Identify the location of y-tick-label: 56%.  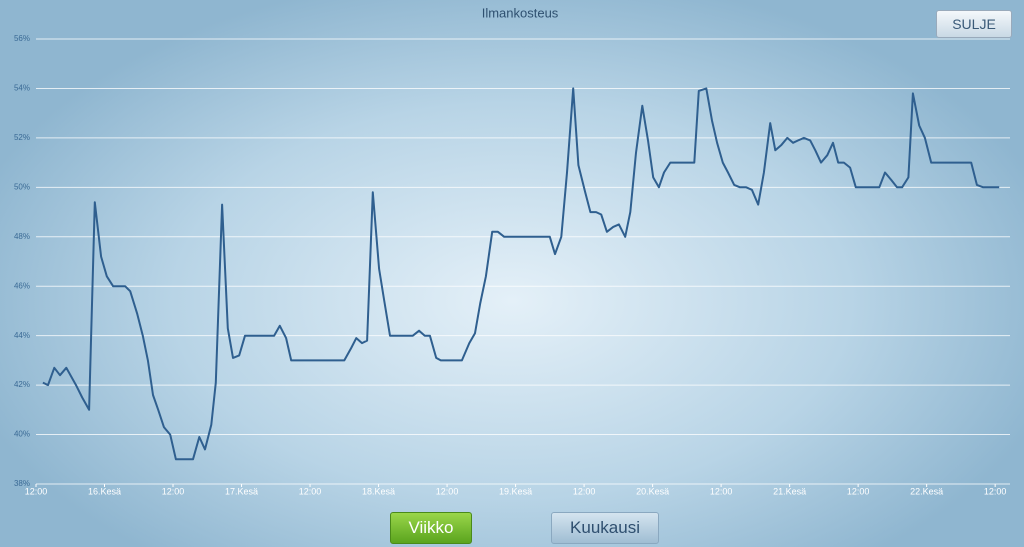
(22, 38).